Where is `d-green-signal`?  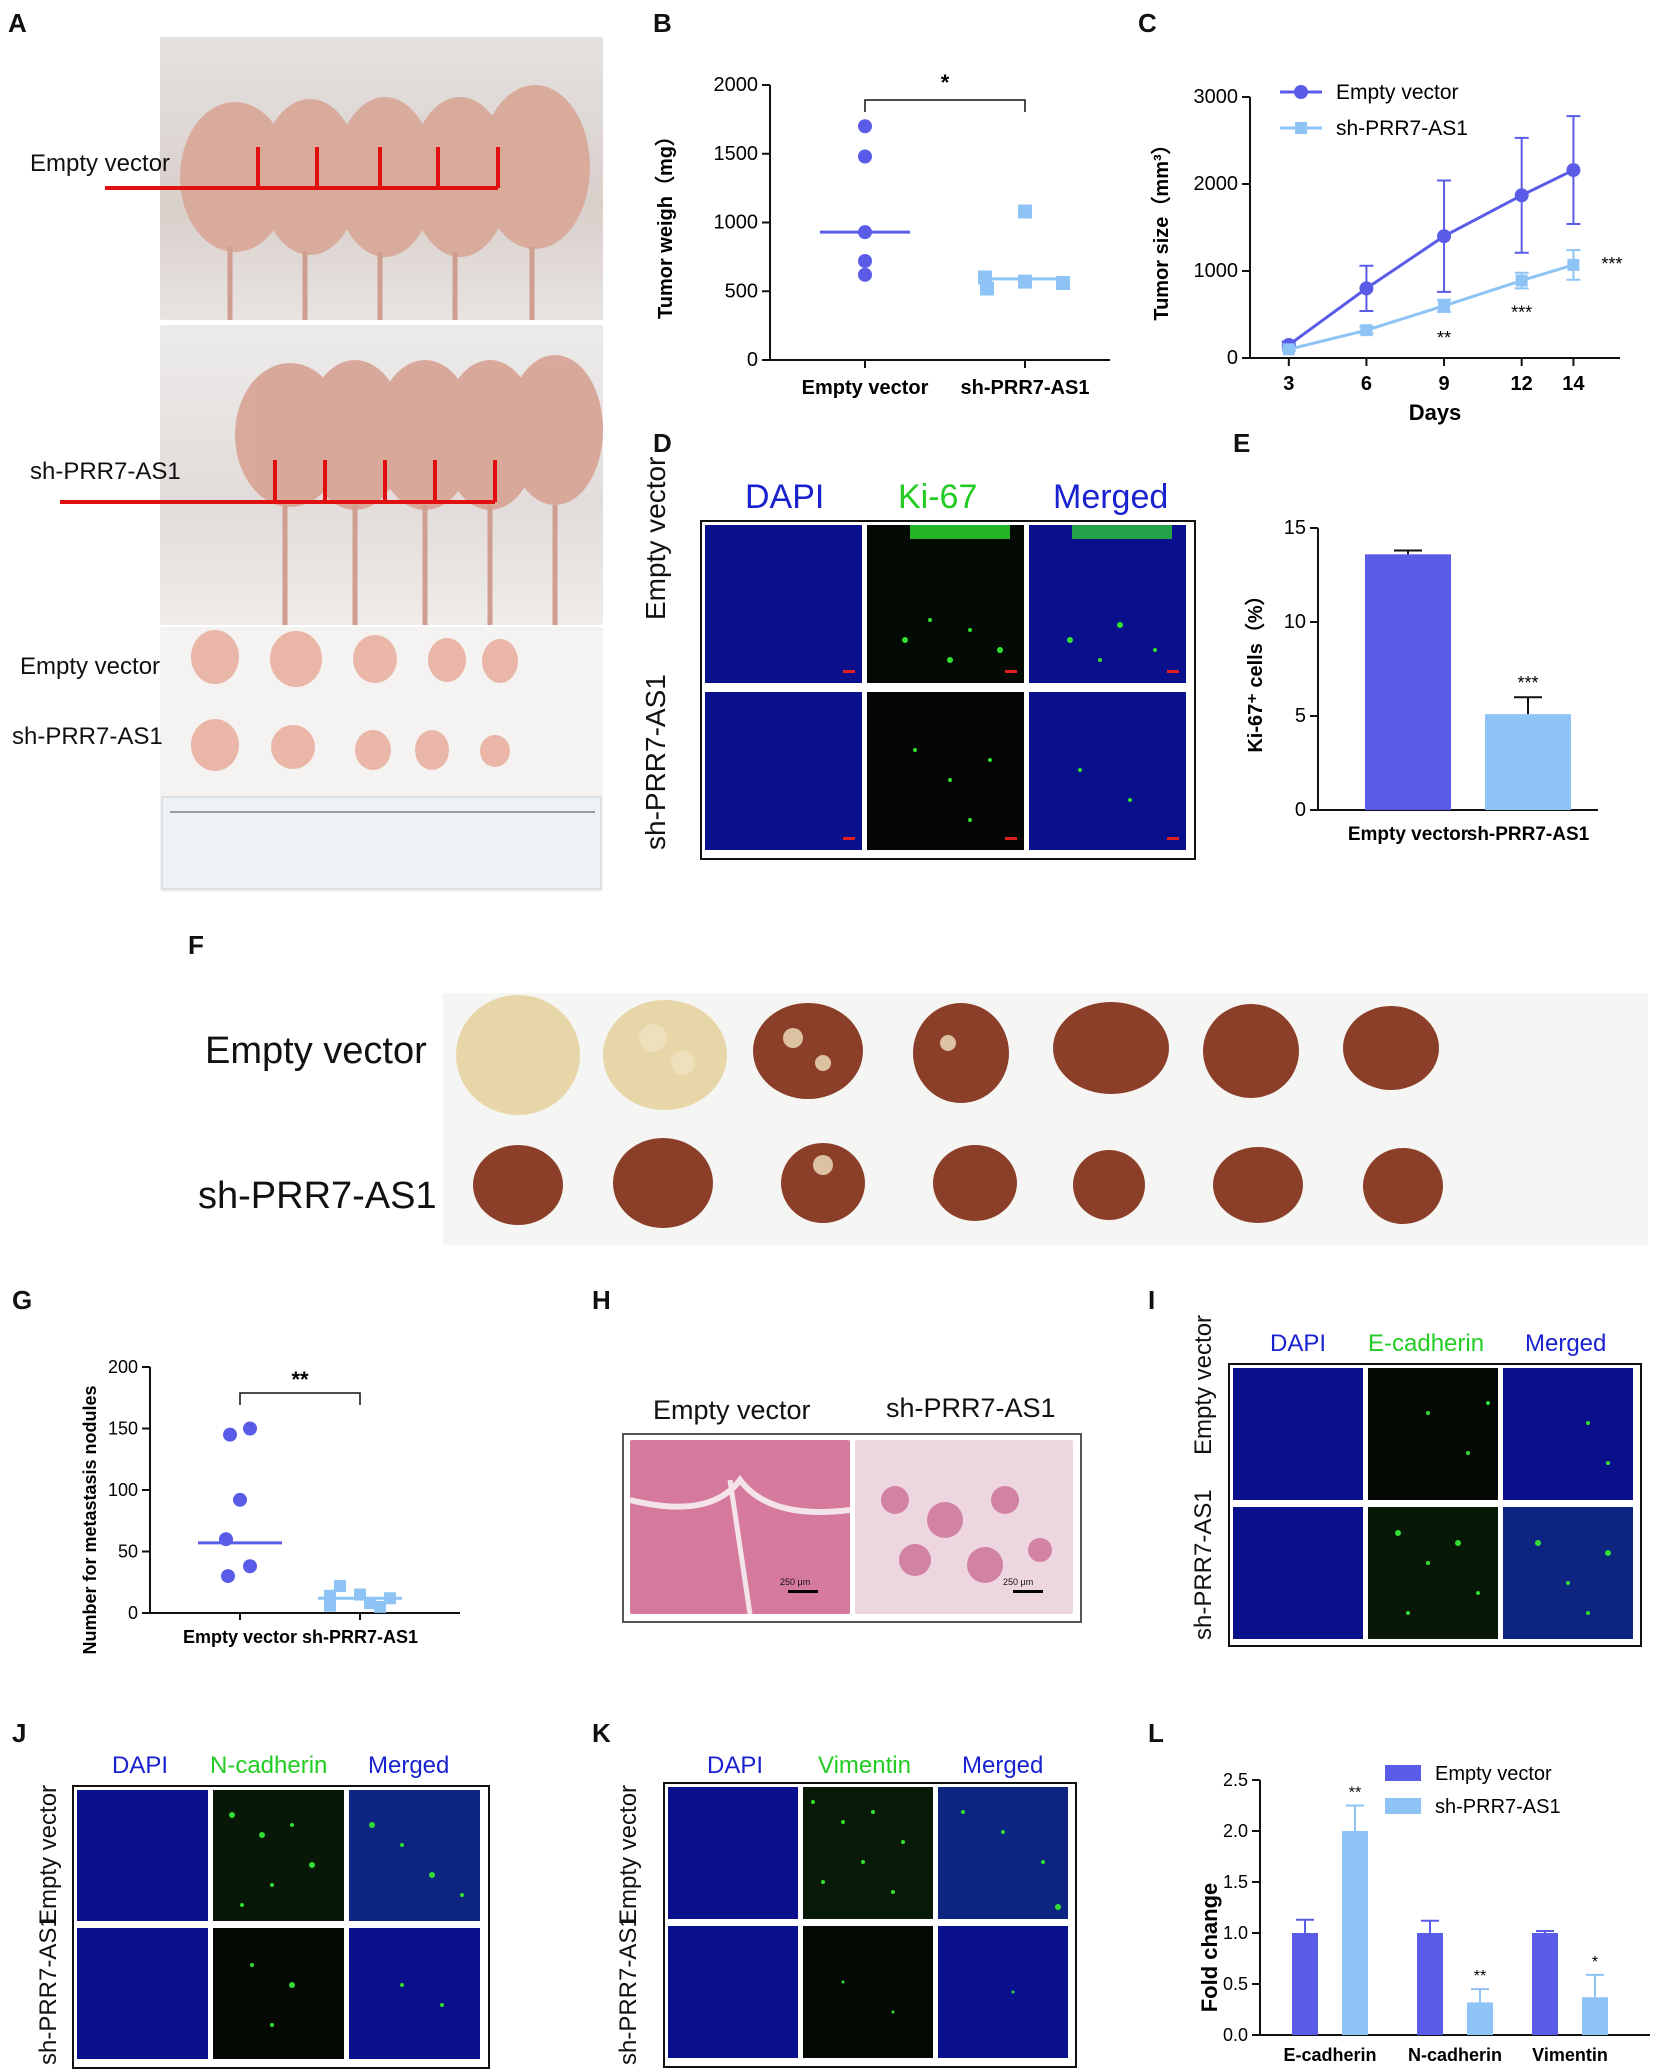
d-green-signal is located at coordinates (1011, 682).